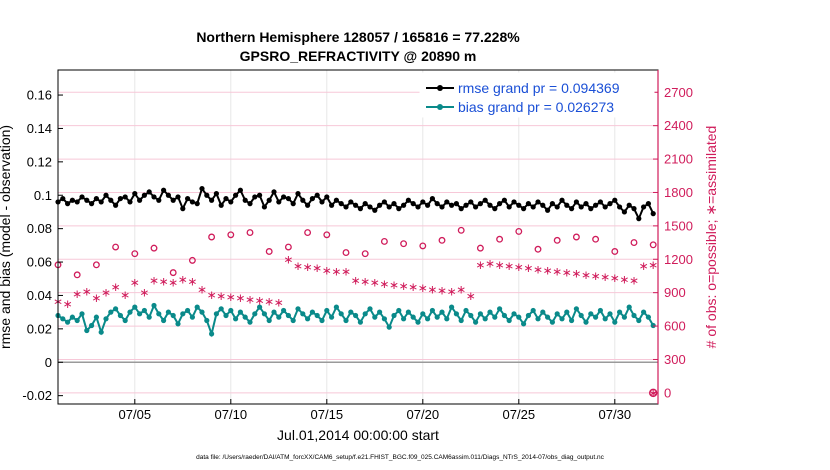 This screenshot has height=470, width=830. I want to click on y-left-tick-label: 0.04, so click(39, 295).